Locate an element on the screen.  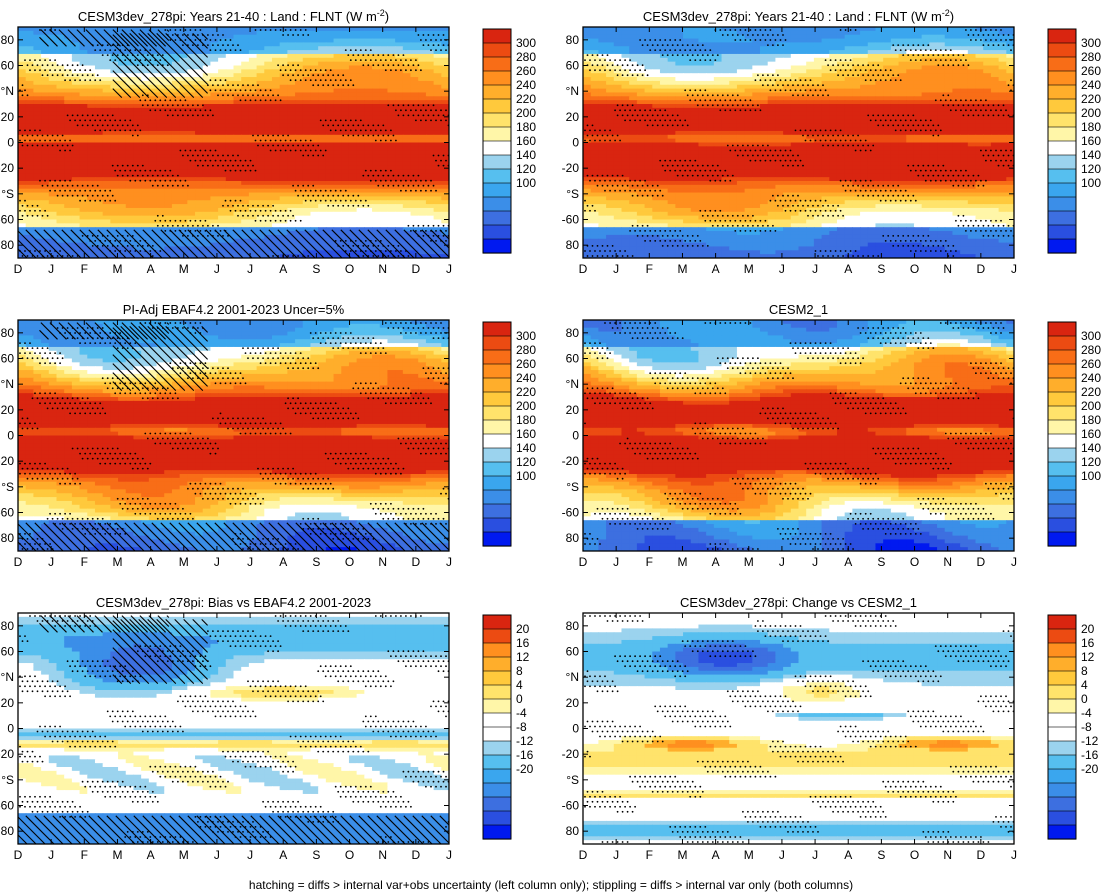
hatch-line is located at coordinates (58, 243).